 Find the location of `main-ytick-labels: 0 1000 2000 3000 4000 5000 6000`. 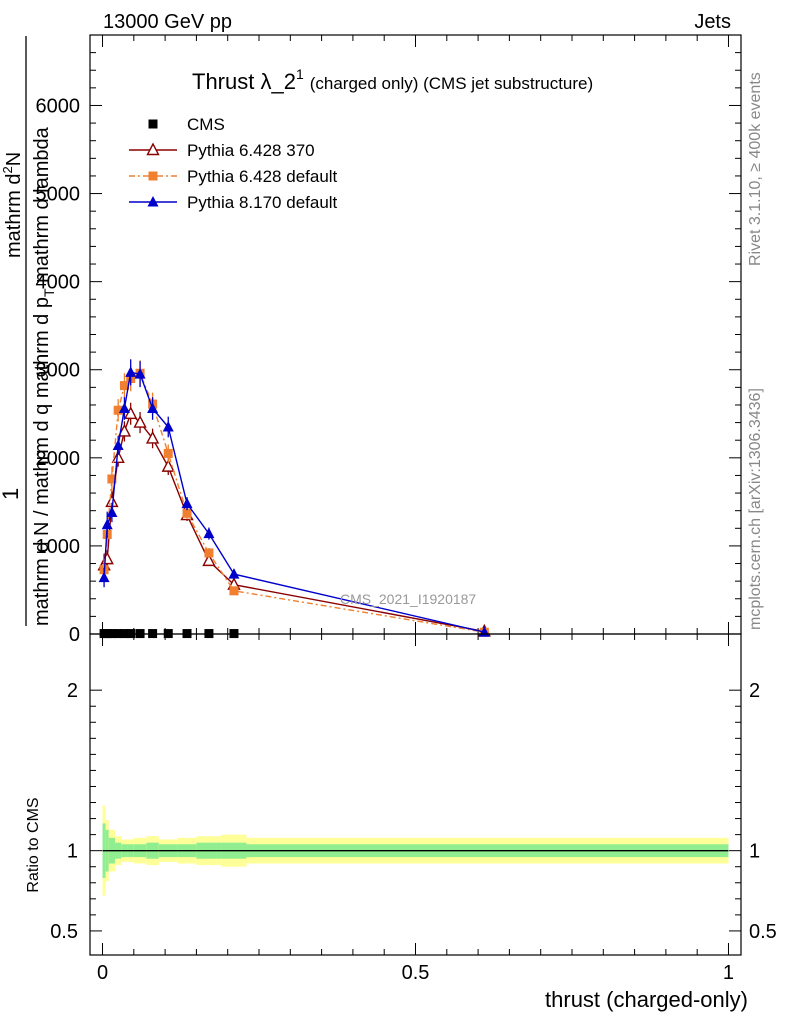

main-ytick-labels: 0 1000 2000 3000 4000 5000 6000 is located at coordinates (58, 370).